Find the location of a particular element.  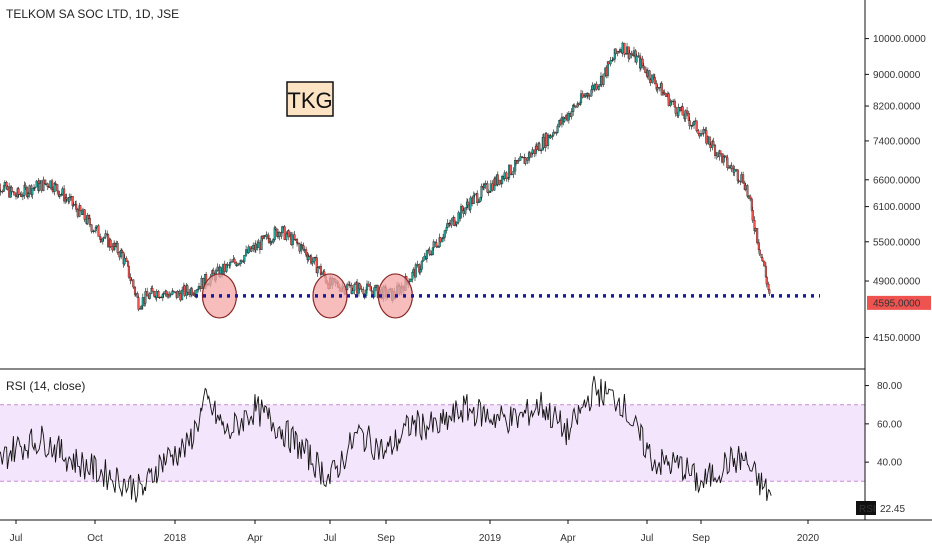

rsi-y-axis: 80.00 60.00 40.00 is located at coordinates (883, 425).